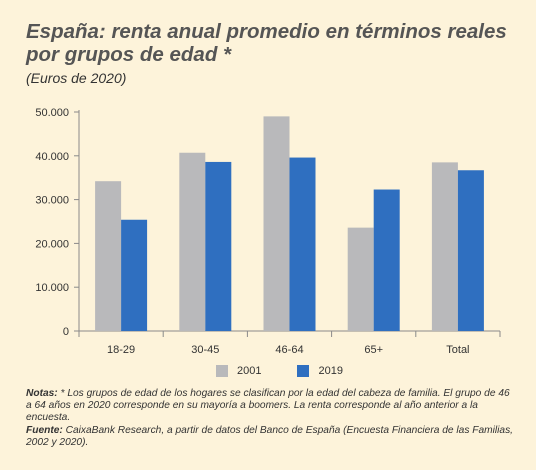 Image resolution: width=536 pixels, height=470 pixels. I want to click on legend-label-2019: 2019, so click(330, 371).